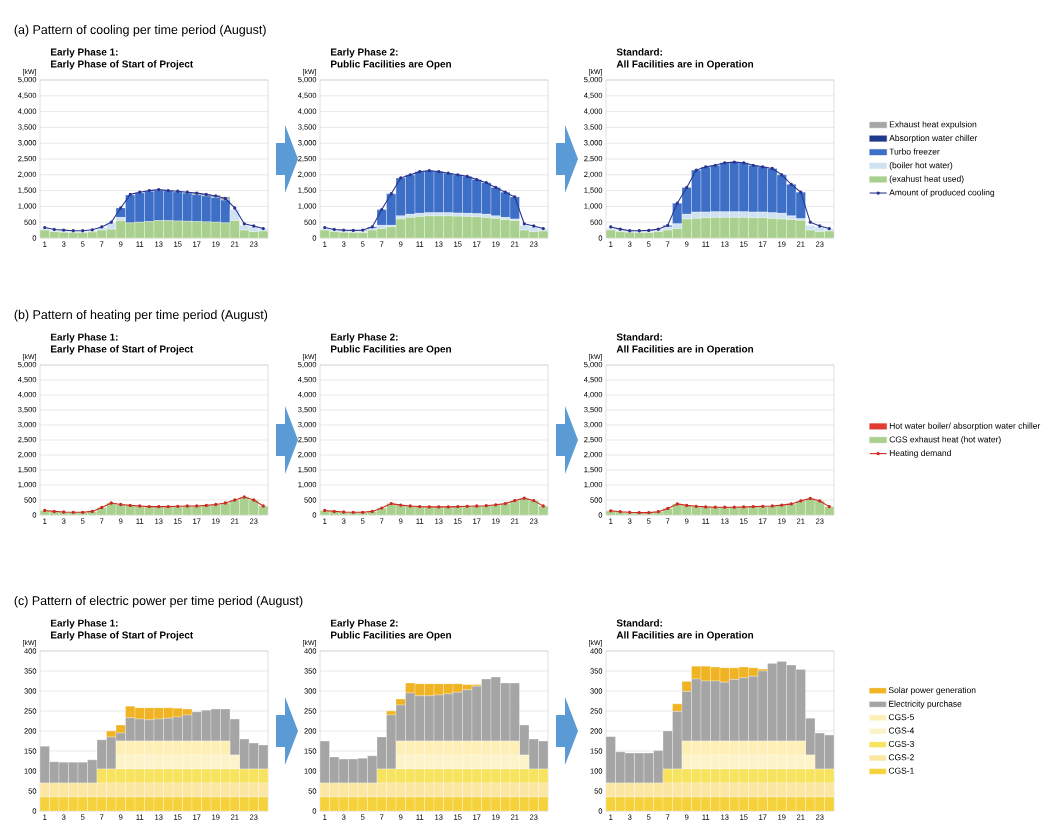 The height and width of the screenshot is (828, 1056). I want to click on legend-label: CGS-2, so click(901, 757).